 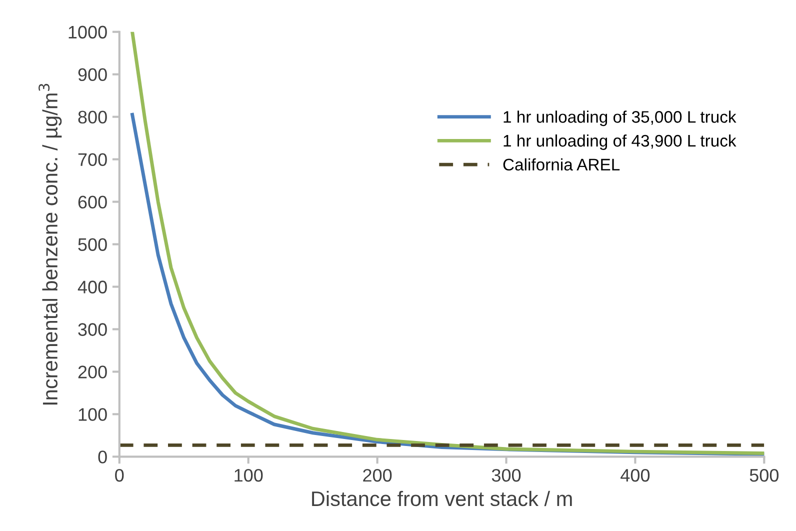 I want to click on y-tick-label: 1000, so click(x=87, y=32).